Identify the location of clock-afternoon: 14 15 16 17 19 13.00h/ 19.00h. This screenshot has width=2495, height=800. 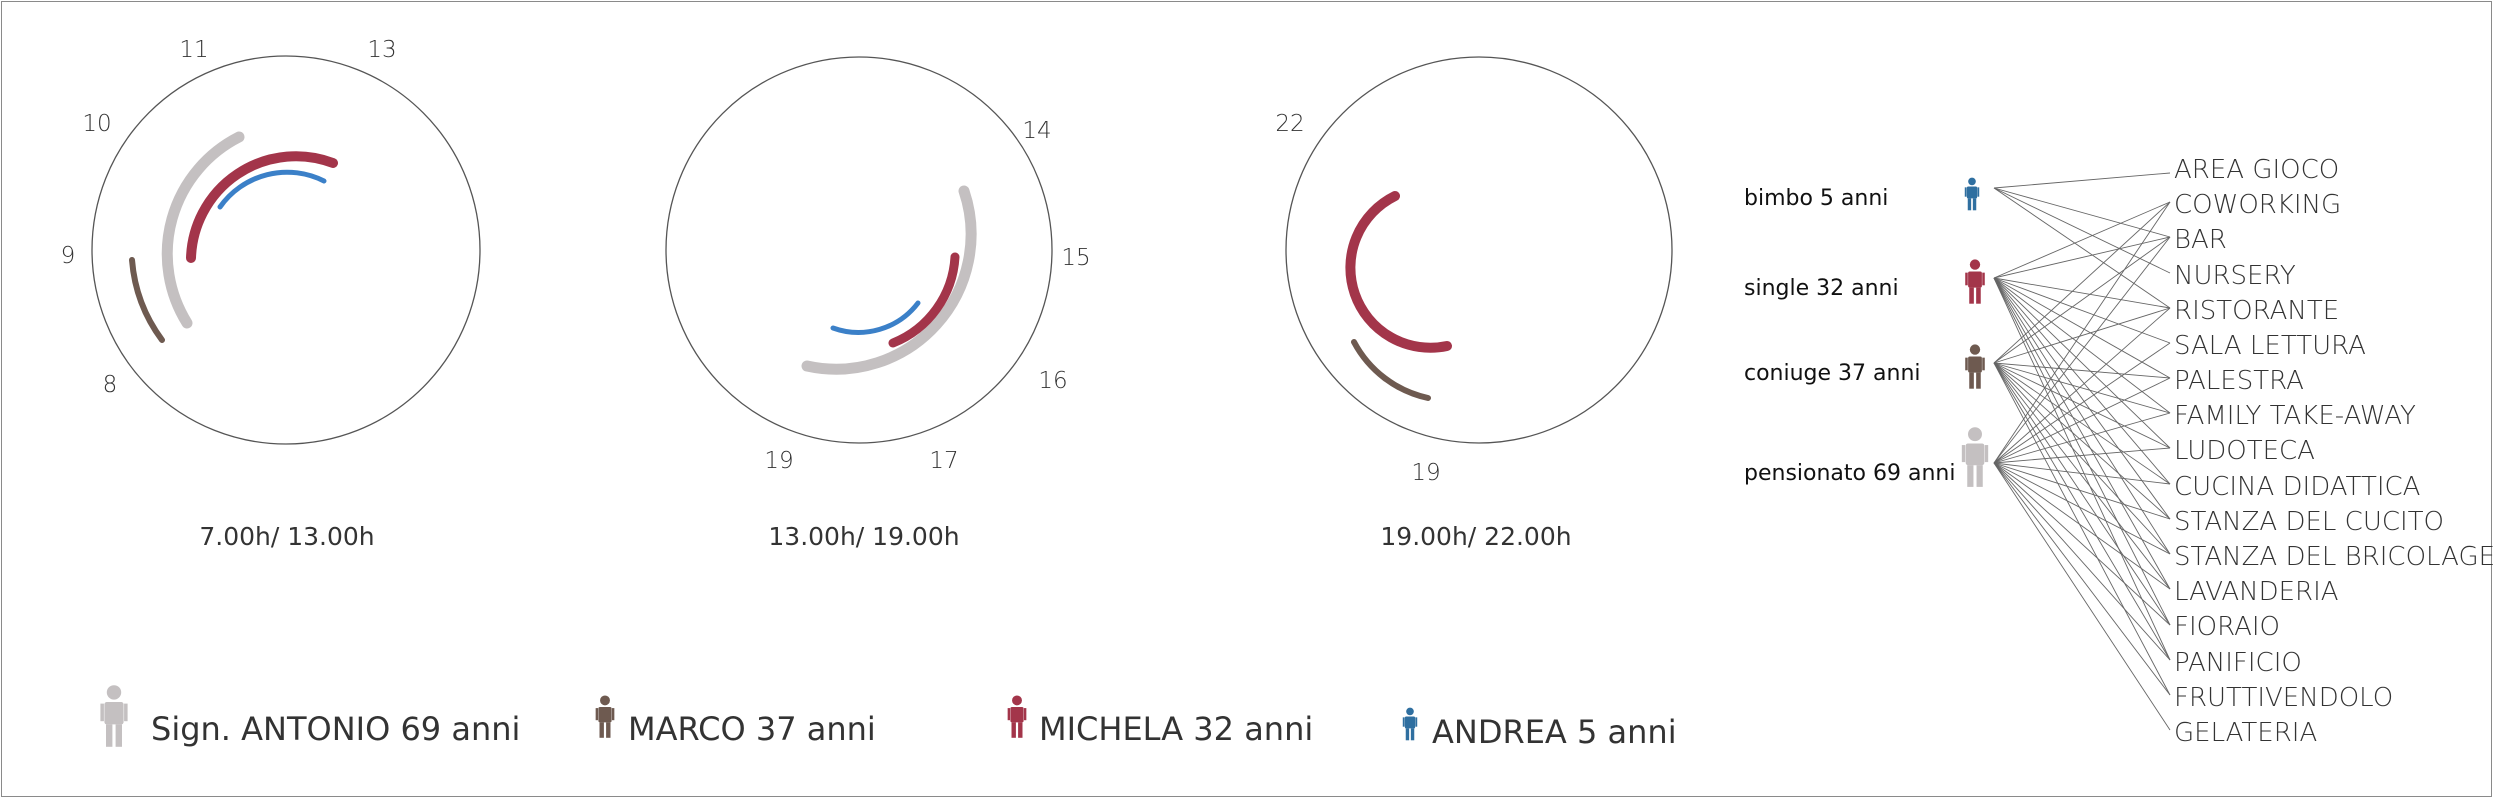
(878, 303).